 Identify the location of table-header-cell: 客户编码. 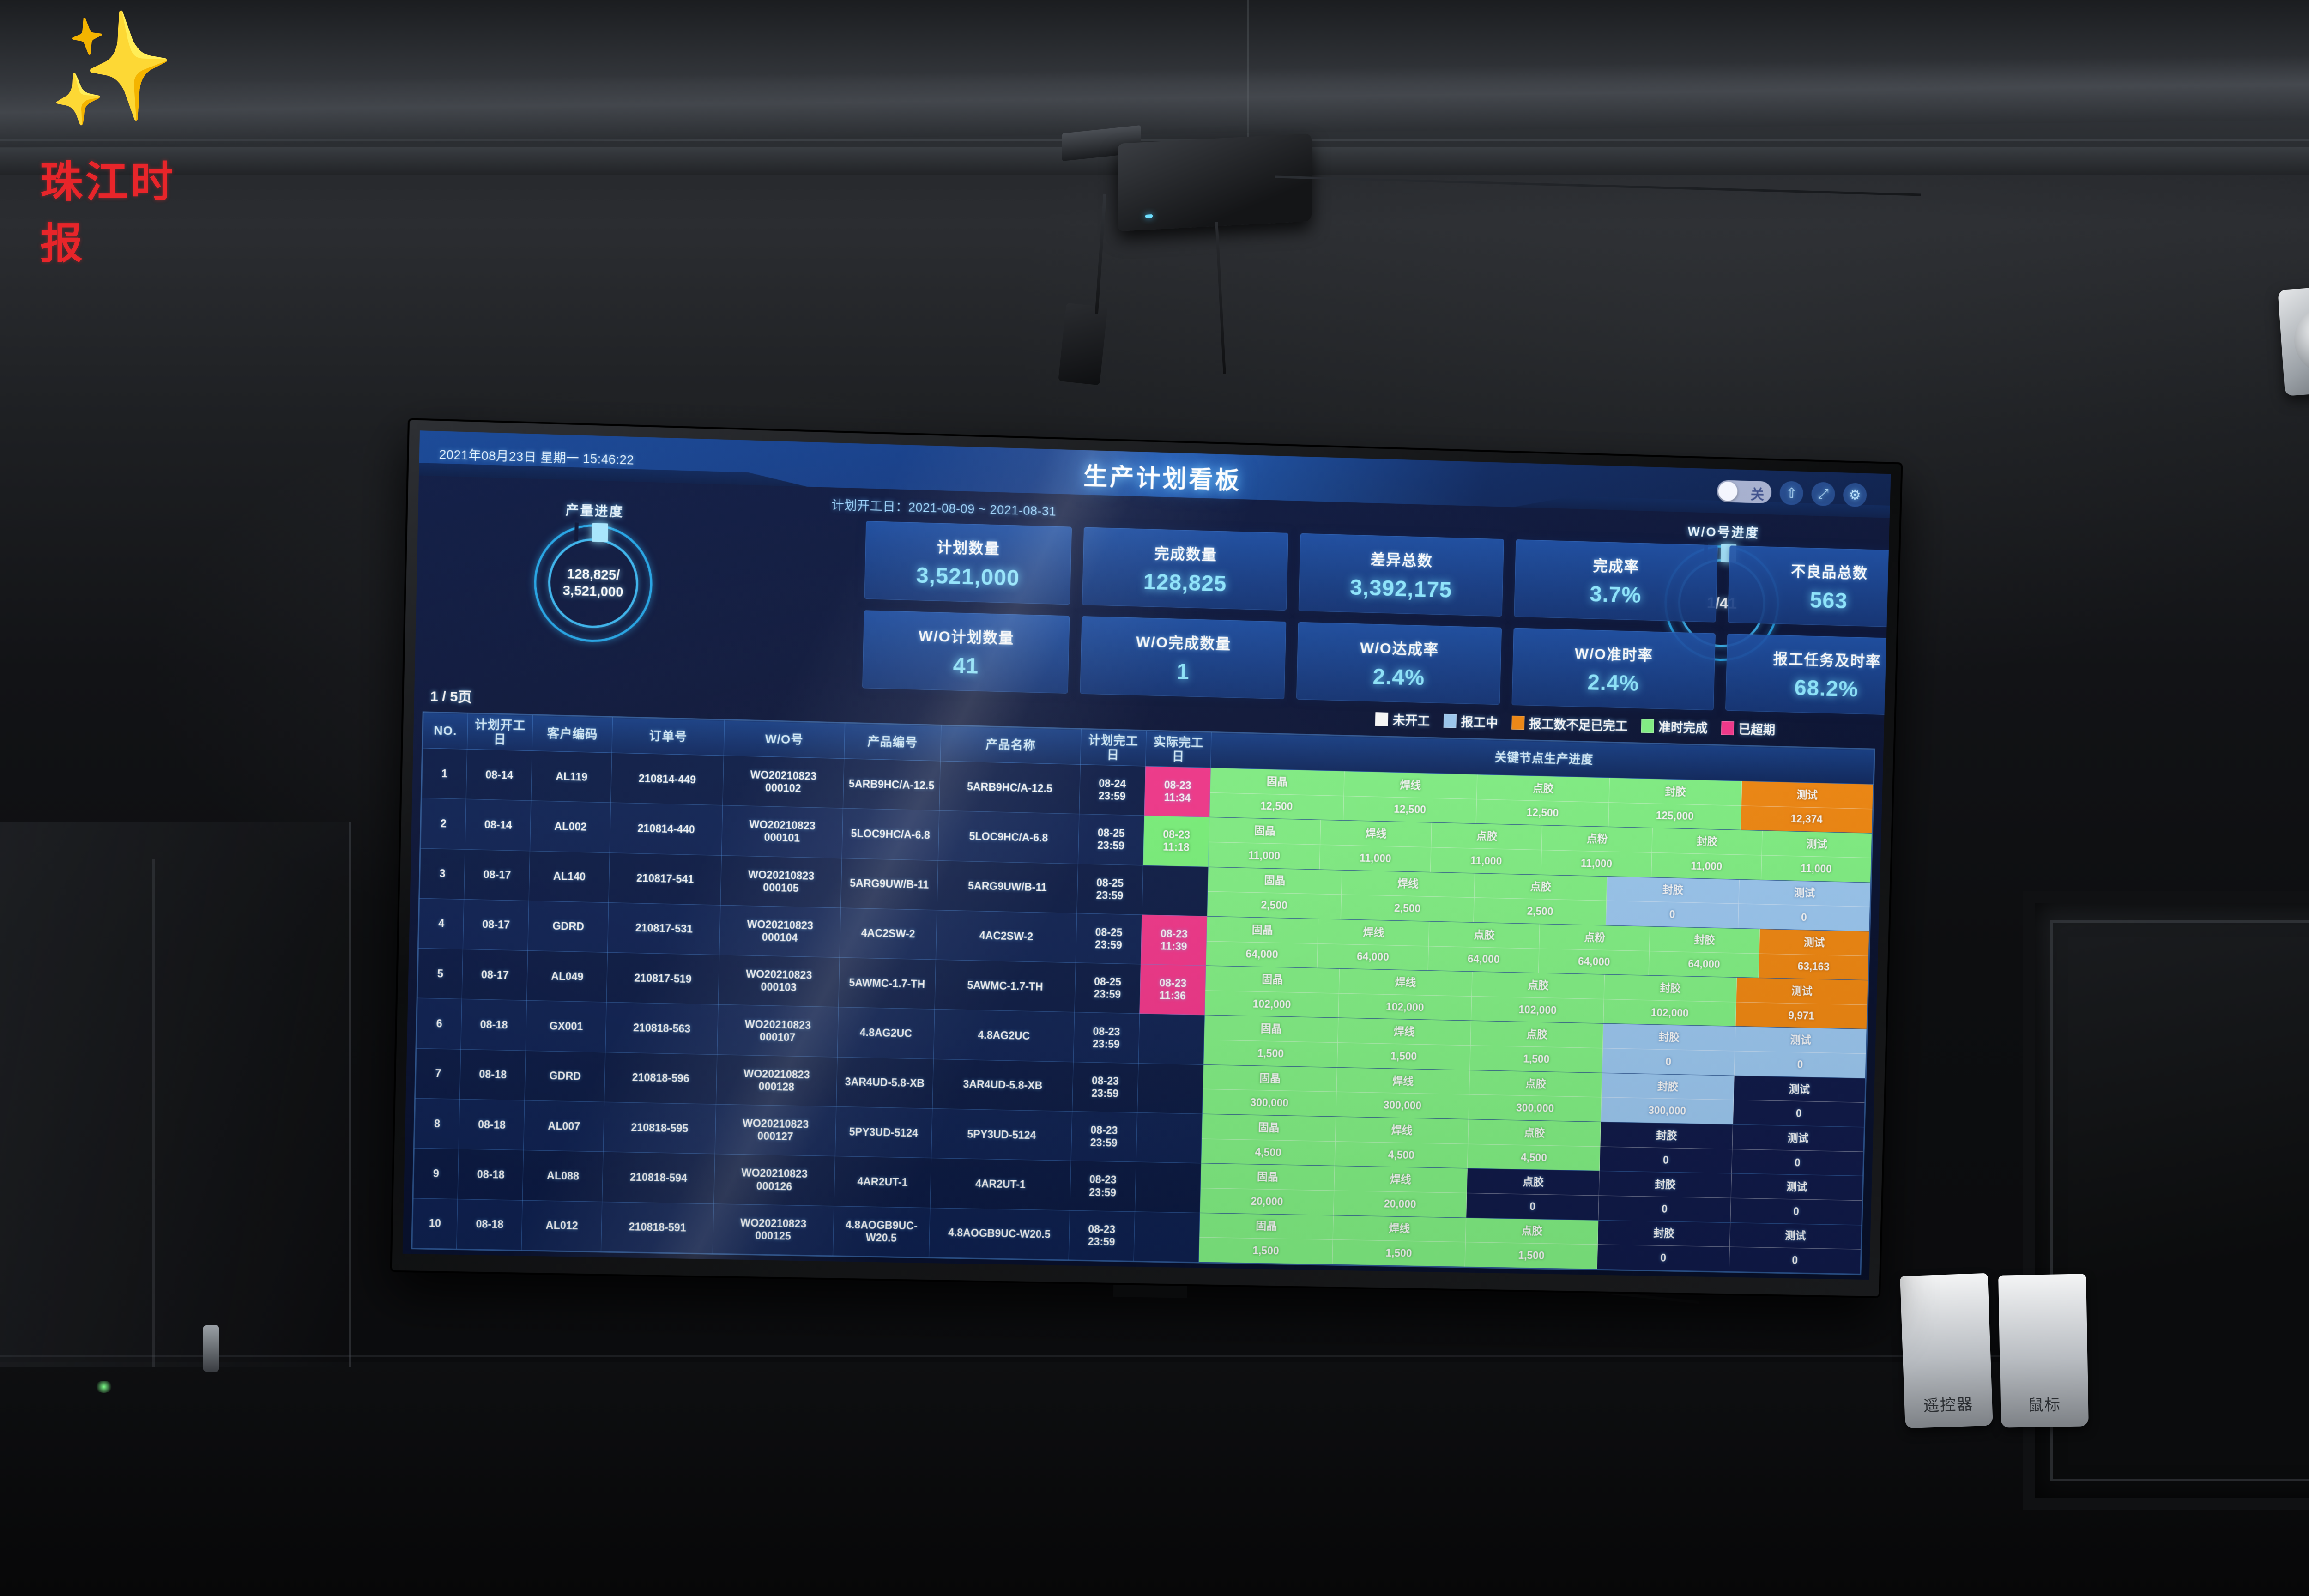
(573, 734).